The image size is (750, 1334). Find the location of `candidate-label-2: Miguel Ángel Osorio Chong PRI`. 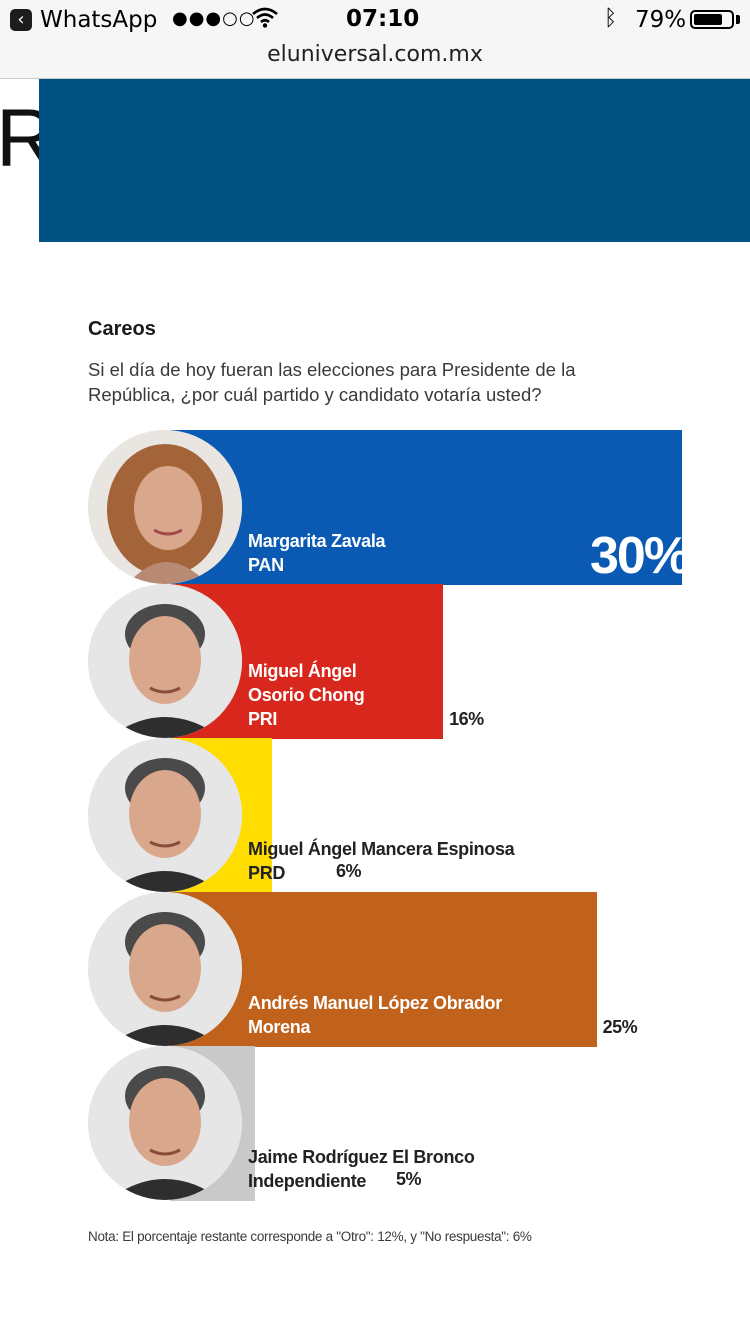

candidate-label-2: Miguel Ángel Osorio Chong PRI is located at coordinates (306, 695).